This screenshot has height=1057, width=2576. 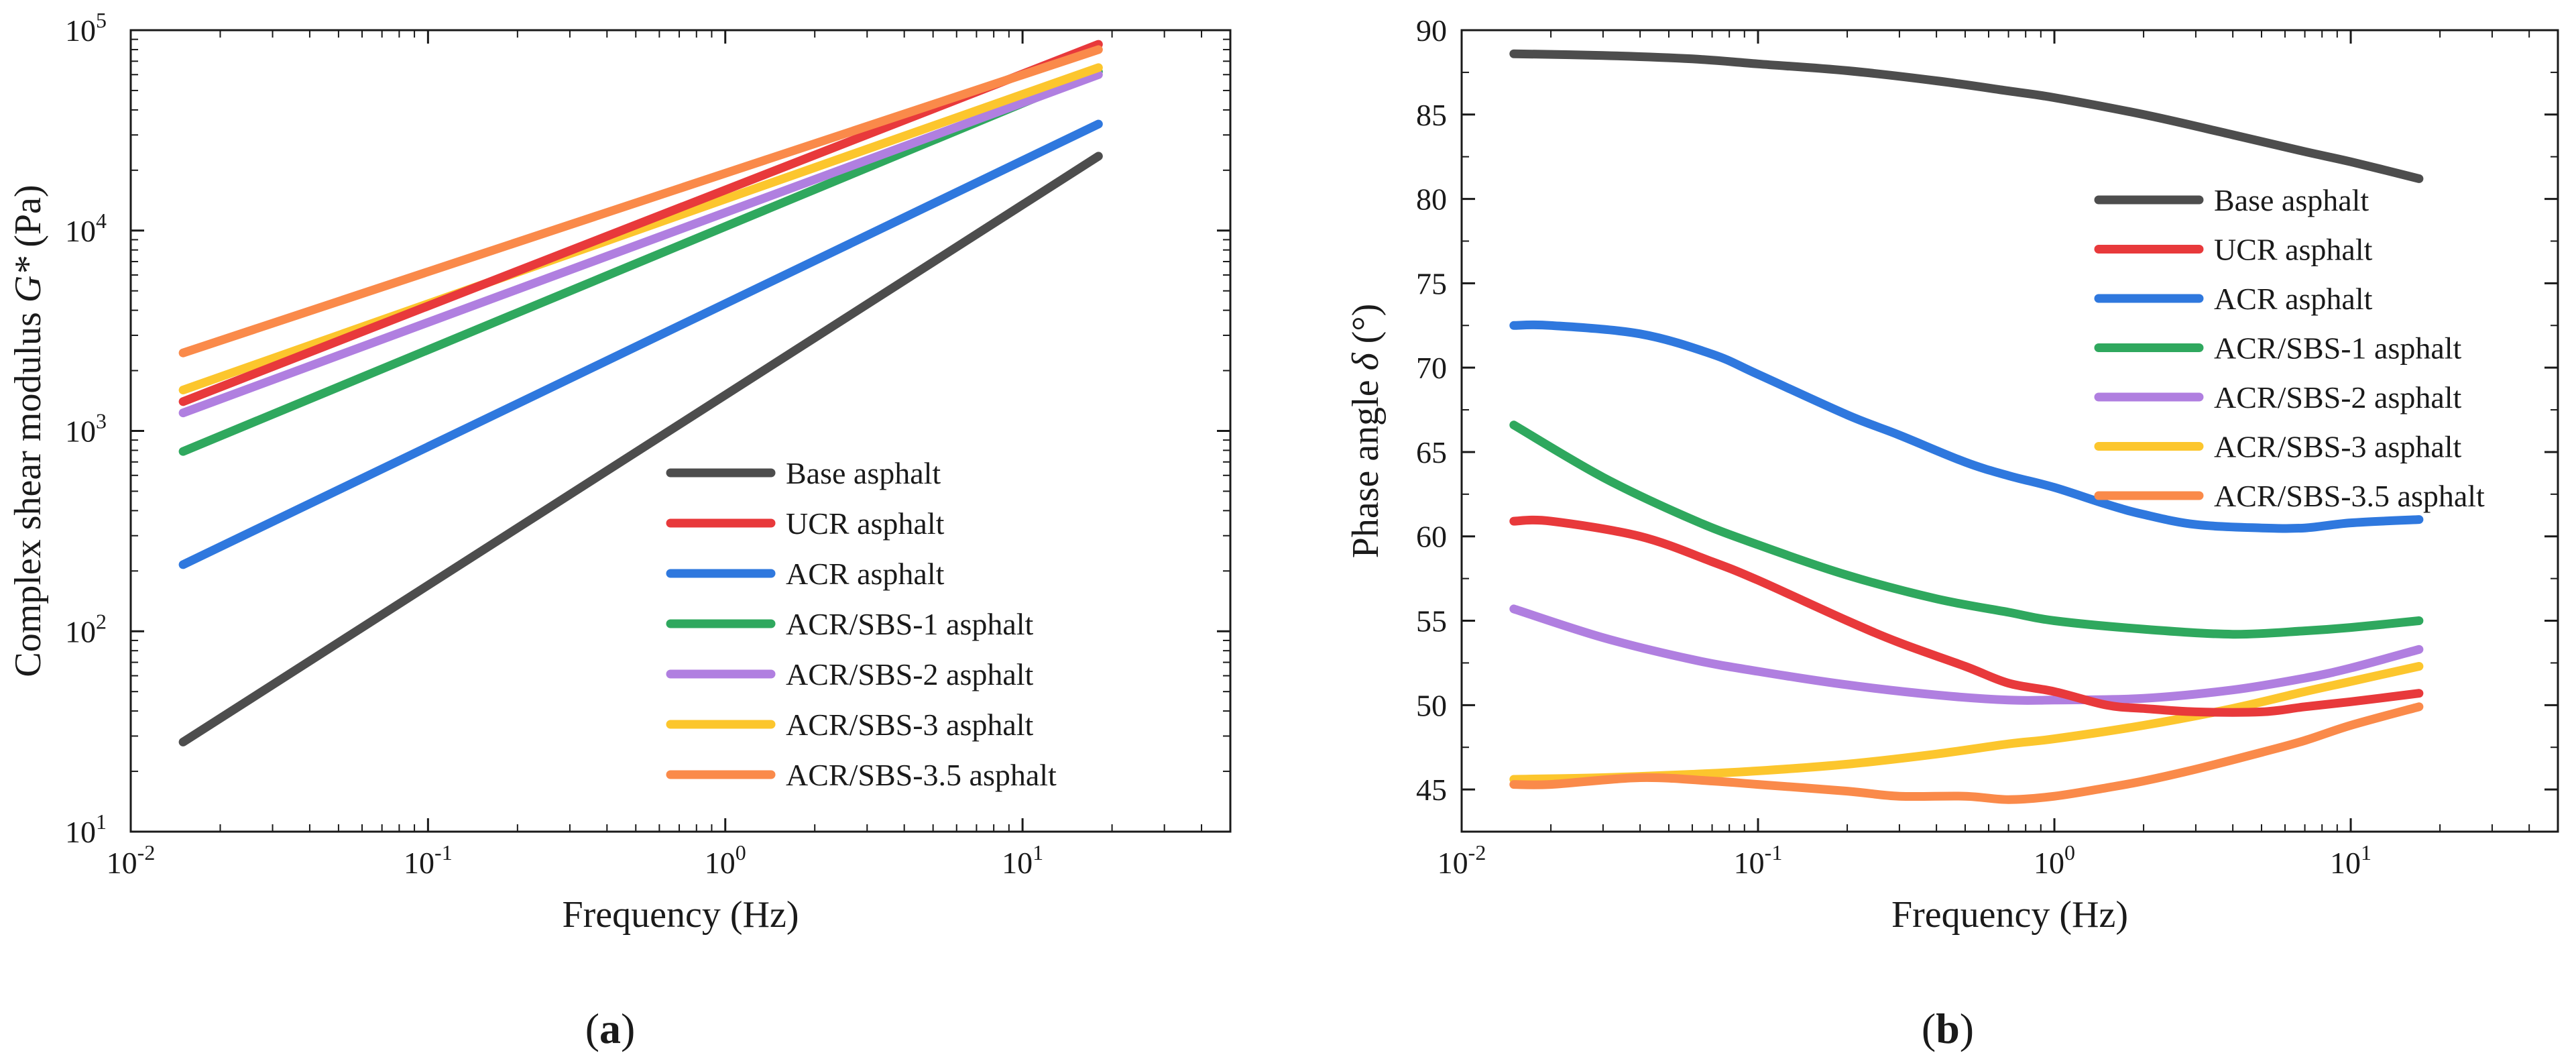 I want to click on y-tick-label: 70, so click(x=1431, y=368).